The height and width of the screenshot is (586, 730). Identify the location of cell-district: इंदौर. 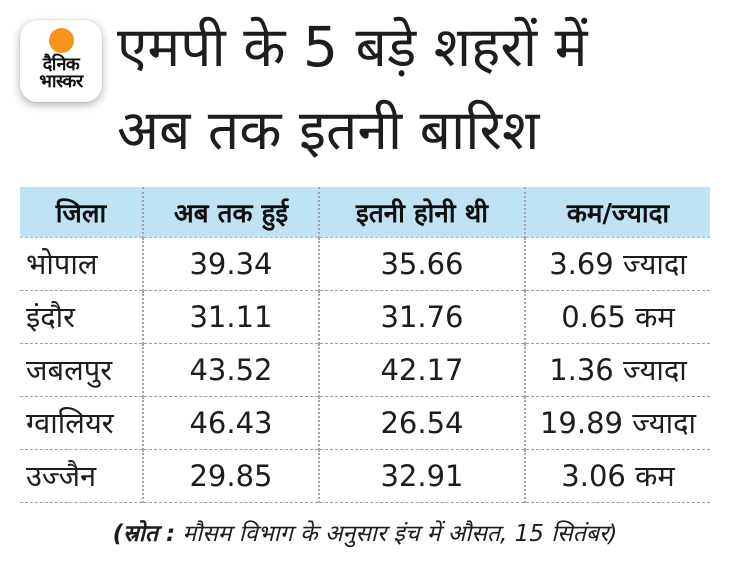
(82, 317).